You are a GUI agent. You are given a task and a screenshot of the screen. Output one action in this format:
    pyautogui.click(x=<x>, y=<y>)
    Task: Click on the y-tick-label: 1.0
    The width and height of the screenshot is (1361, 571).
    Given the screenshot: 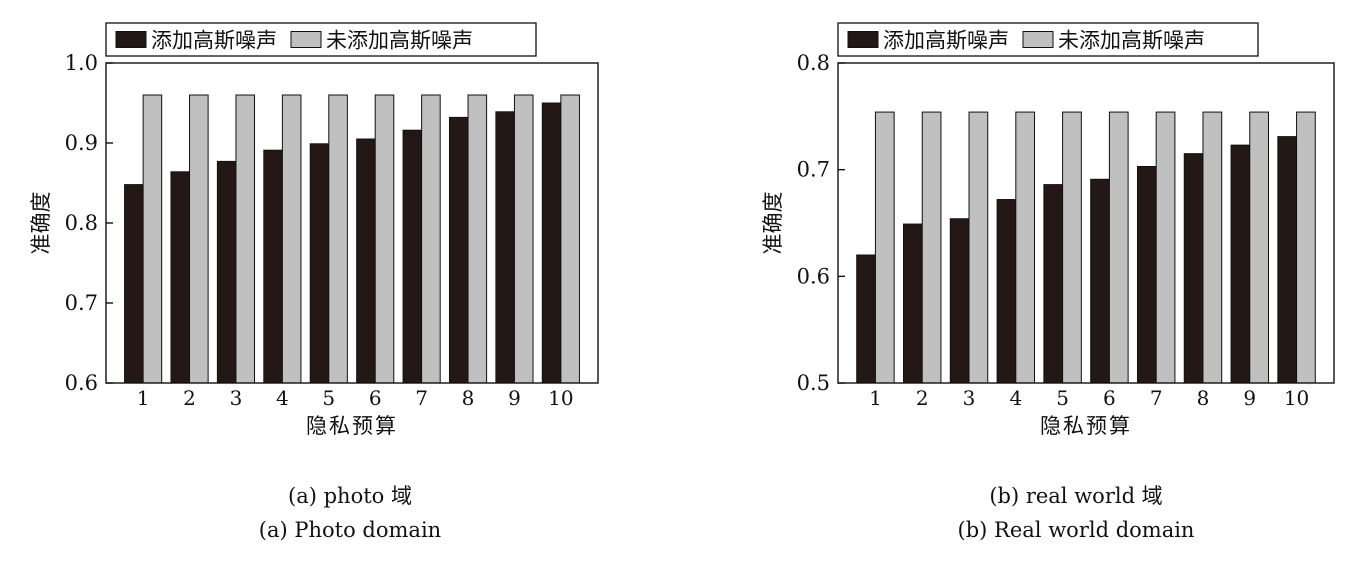 What is the action you would take?
    pyautogui.click(x=81, y=63)
    